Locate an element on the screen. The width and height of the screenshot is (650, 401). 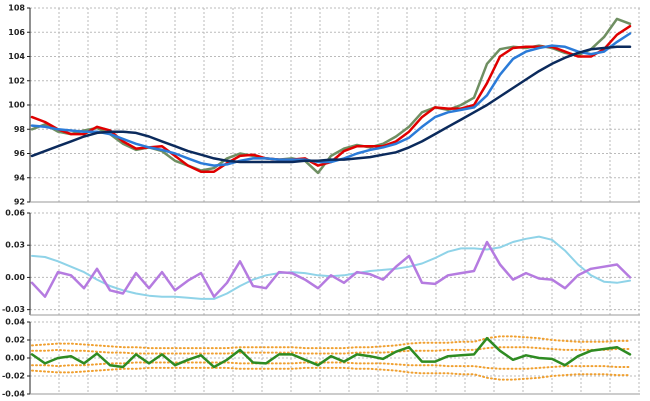
y-tick-label: 0.02 is located at coordinates (15, 340).